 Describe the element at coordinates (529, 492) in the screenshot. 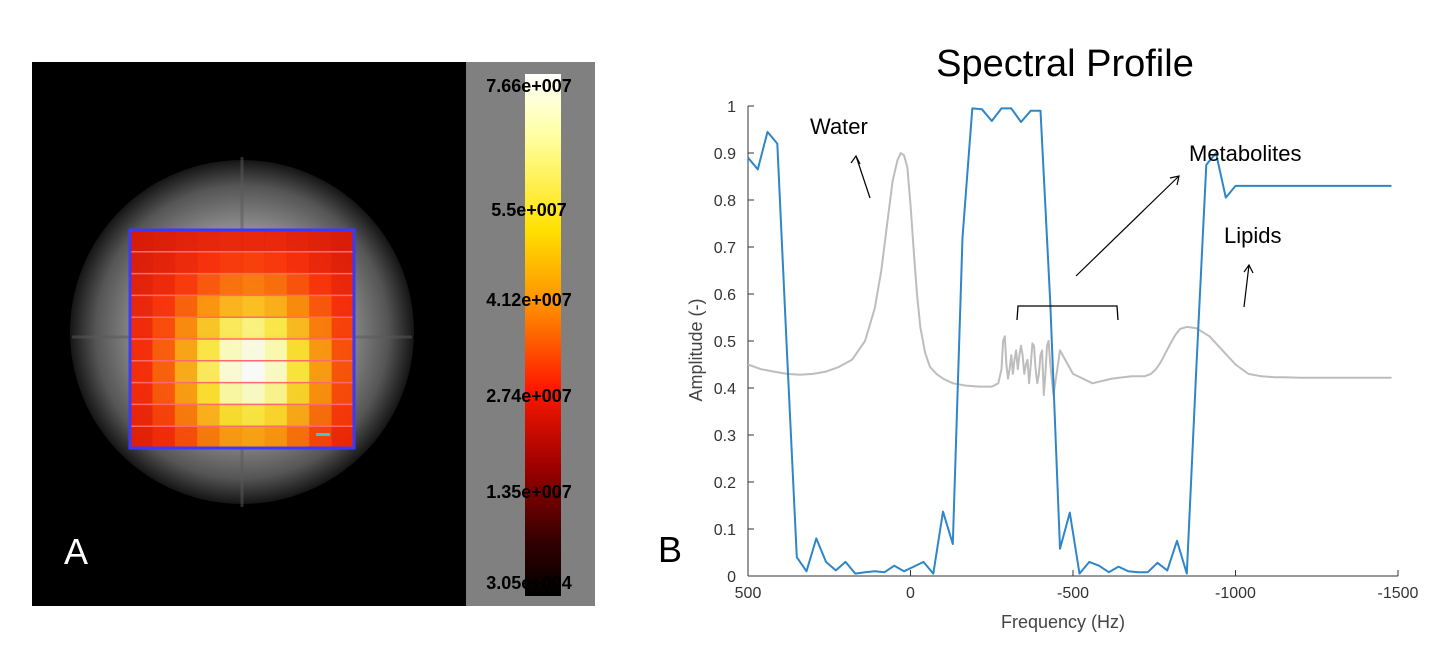

I see `colorbar-tick-label: 1.35e+007` at that location.